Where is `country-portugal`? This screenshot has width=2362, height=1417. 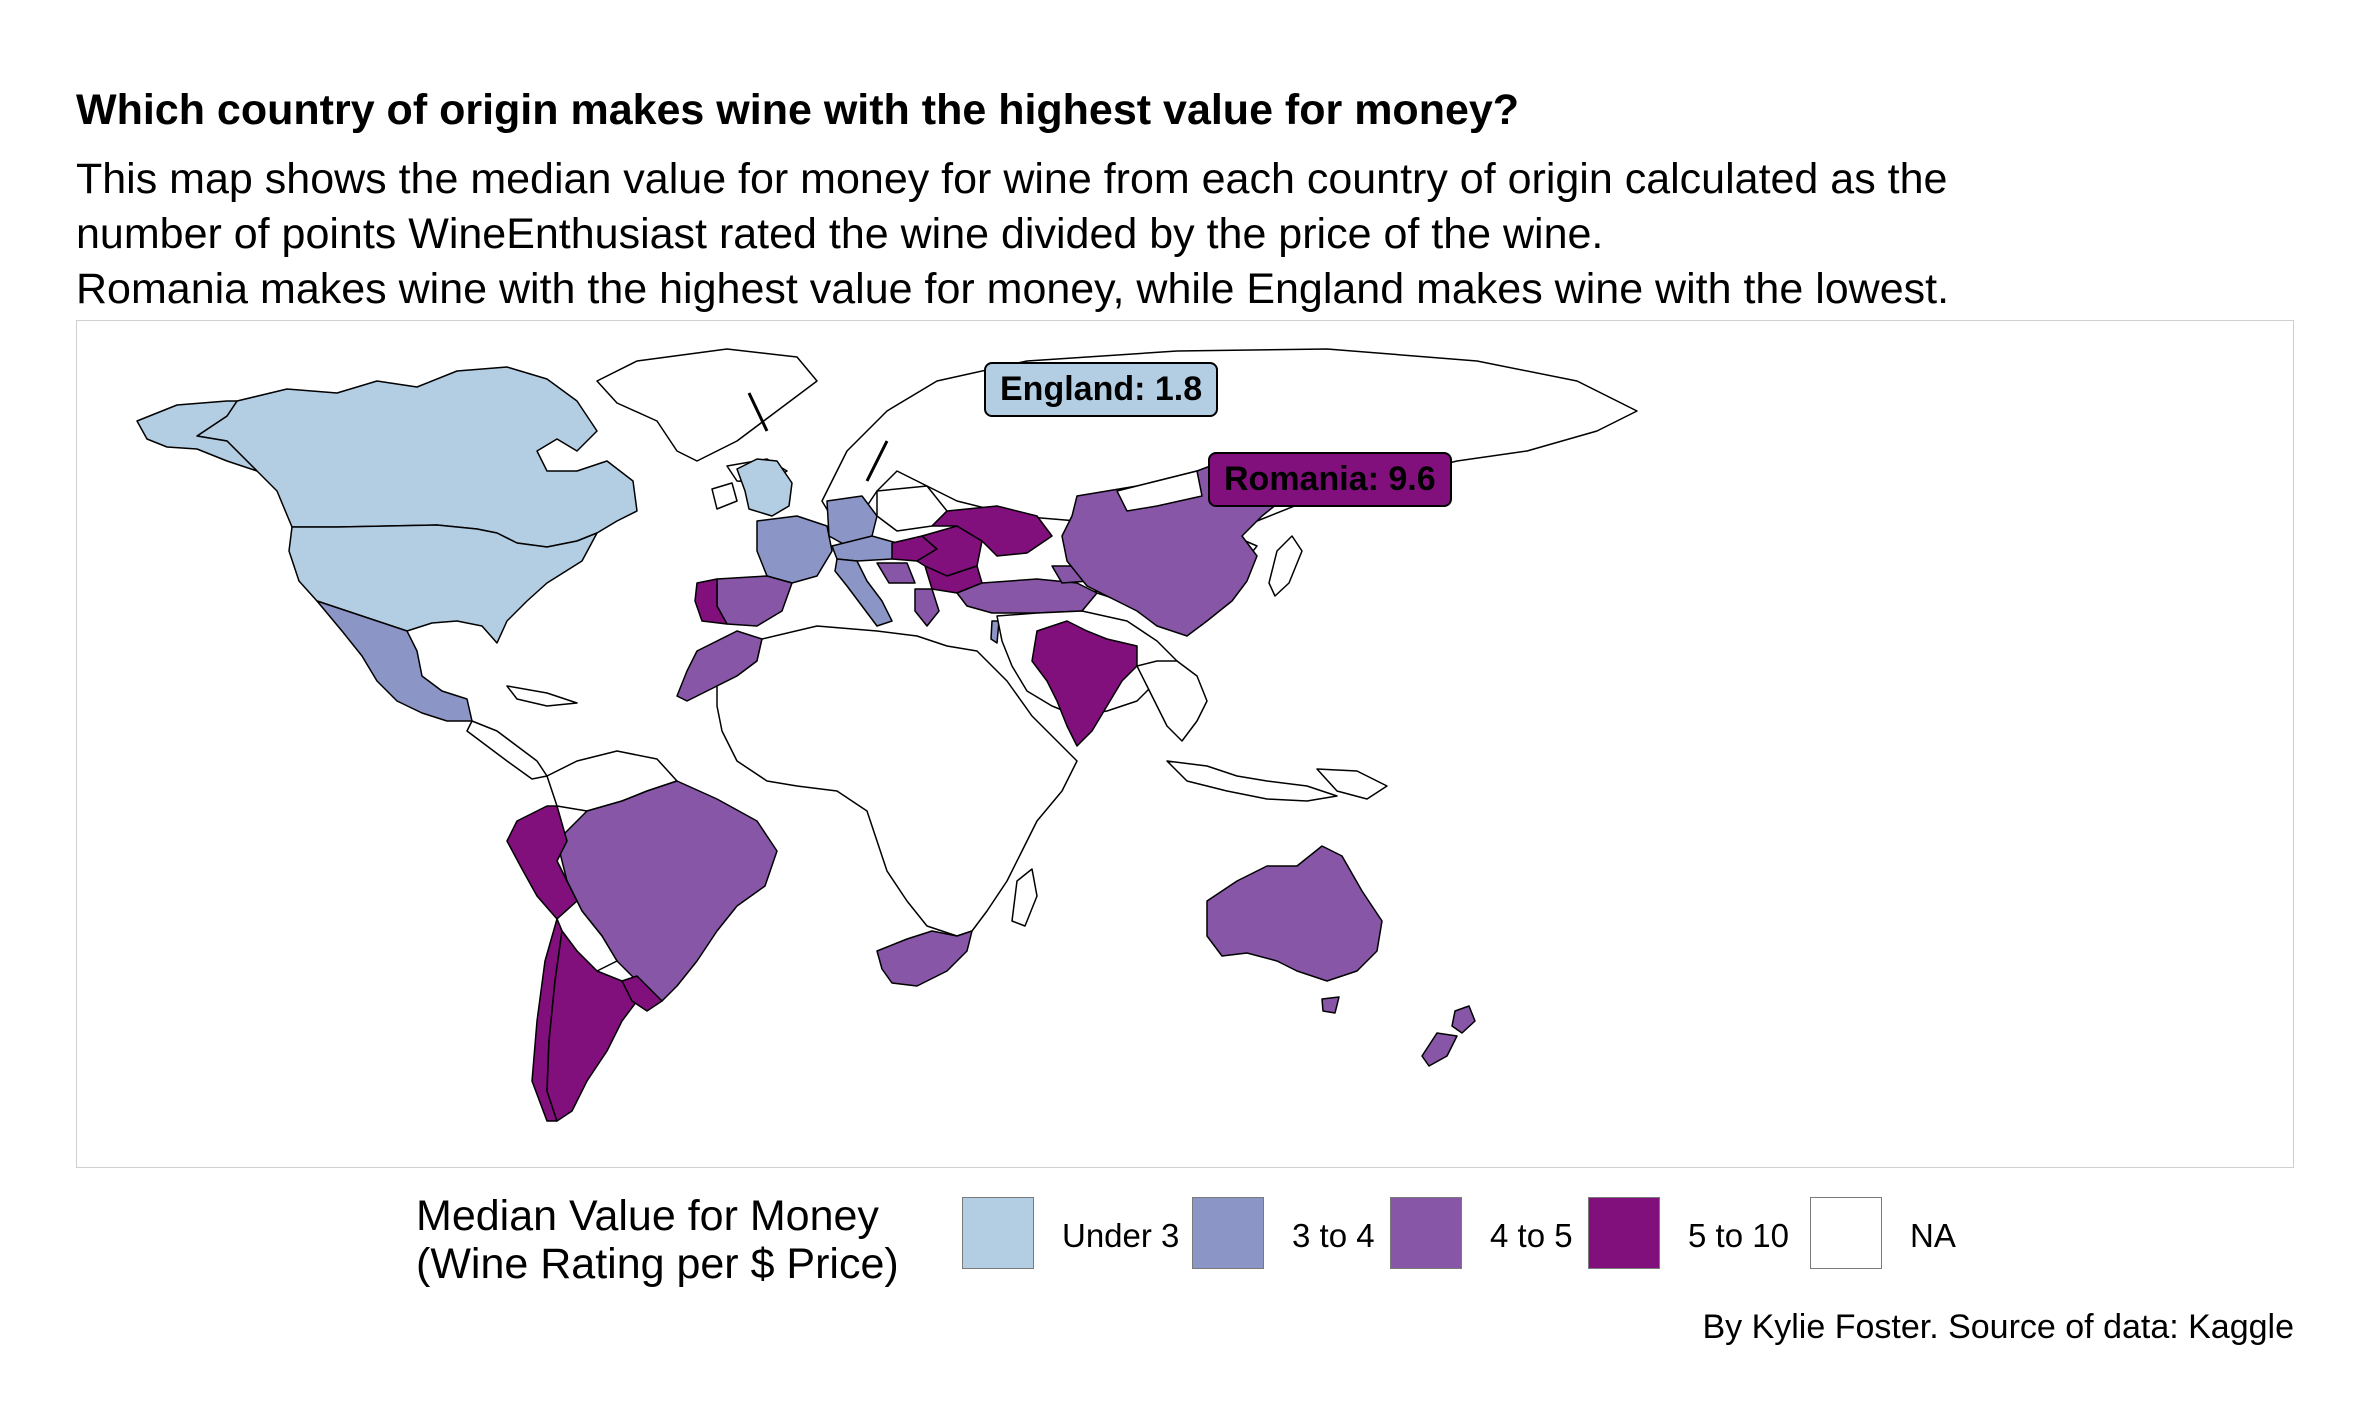 country-portugal is located at coordinates (711, 601).